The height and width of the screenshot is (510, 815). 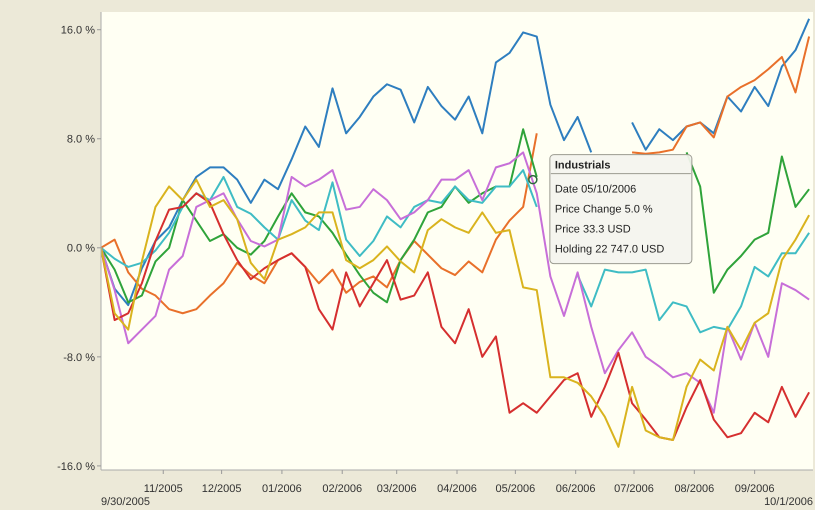 I want to click on x-tick-label: 08/2006, so click(x=694, y=488).